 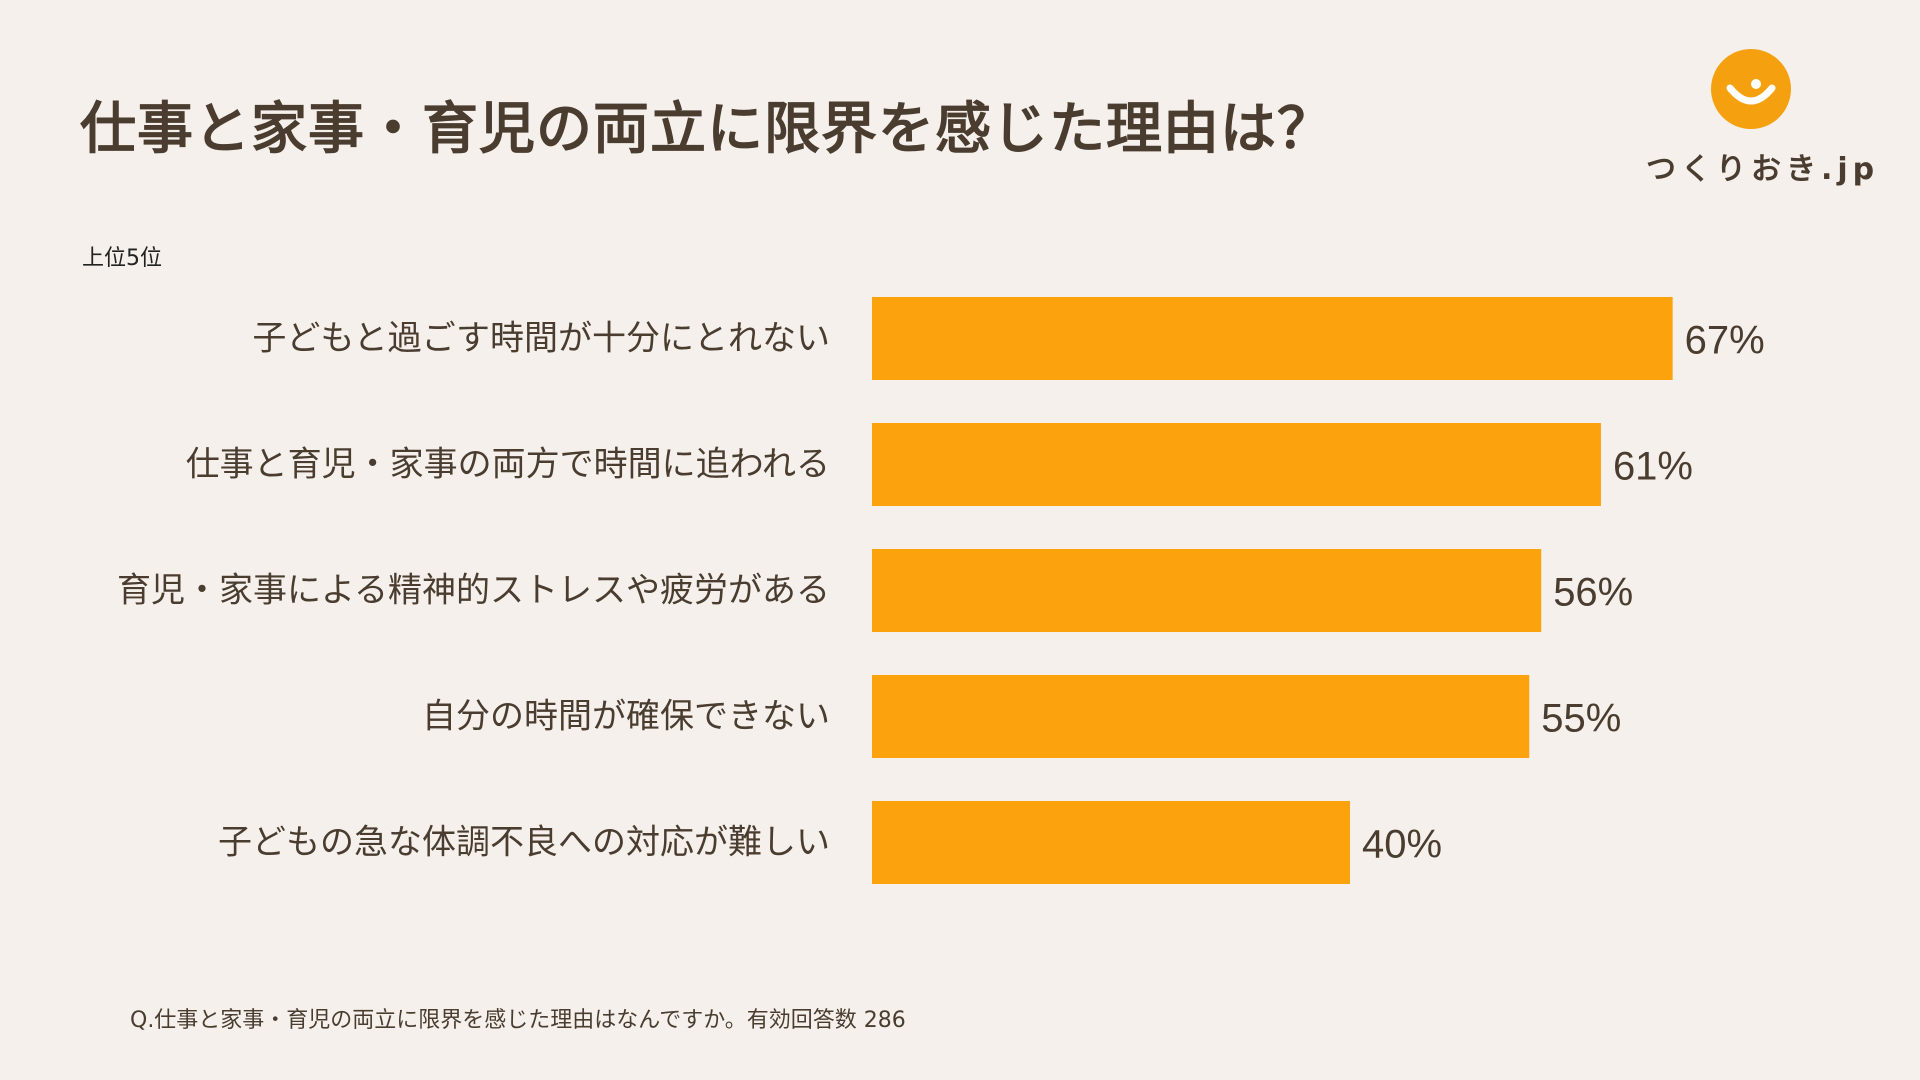 What do you see at coordinates (508, 465) in the screenshot?
I see `category-label: 仕事と育児・家事の両方で時間に追われる` at bounding box center [508, 465].